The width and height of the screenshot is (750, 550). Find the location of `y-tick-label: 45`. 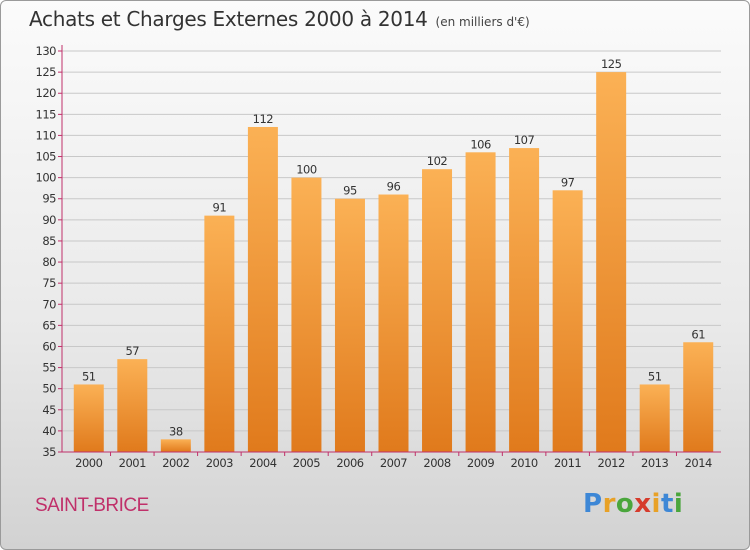

y-tick-label: 45 is located at coordinates (49, 410).